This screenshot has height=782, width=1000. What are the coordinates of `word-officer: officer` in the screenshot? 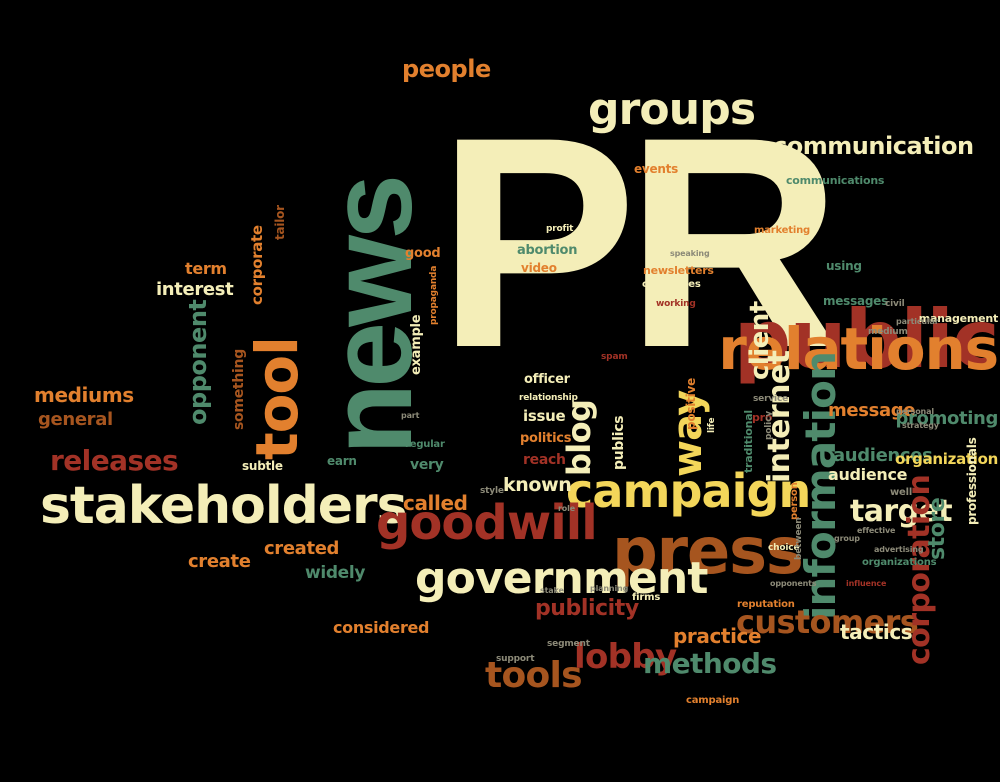 It's located at (547, 379).